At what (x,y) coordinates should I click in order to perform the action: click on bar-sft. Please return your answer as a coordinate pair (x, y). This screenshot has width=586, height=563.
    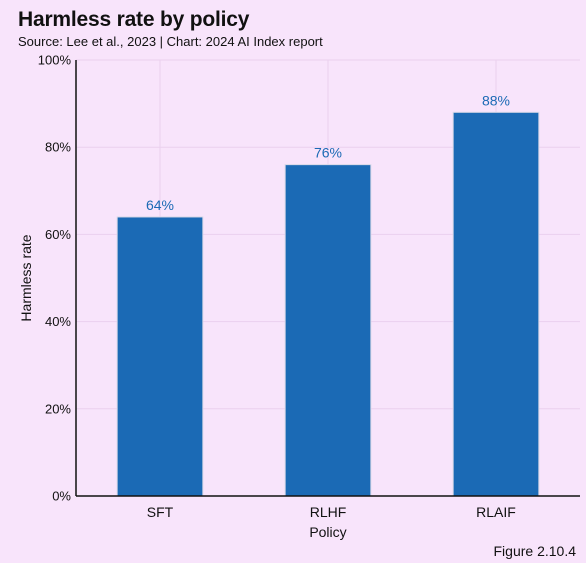
    Looking at the image, I should click on (160, 356).